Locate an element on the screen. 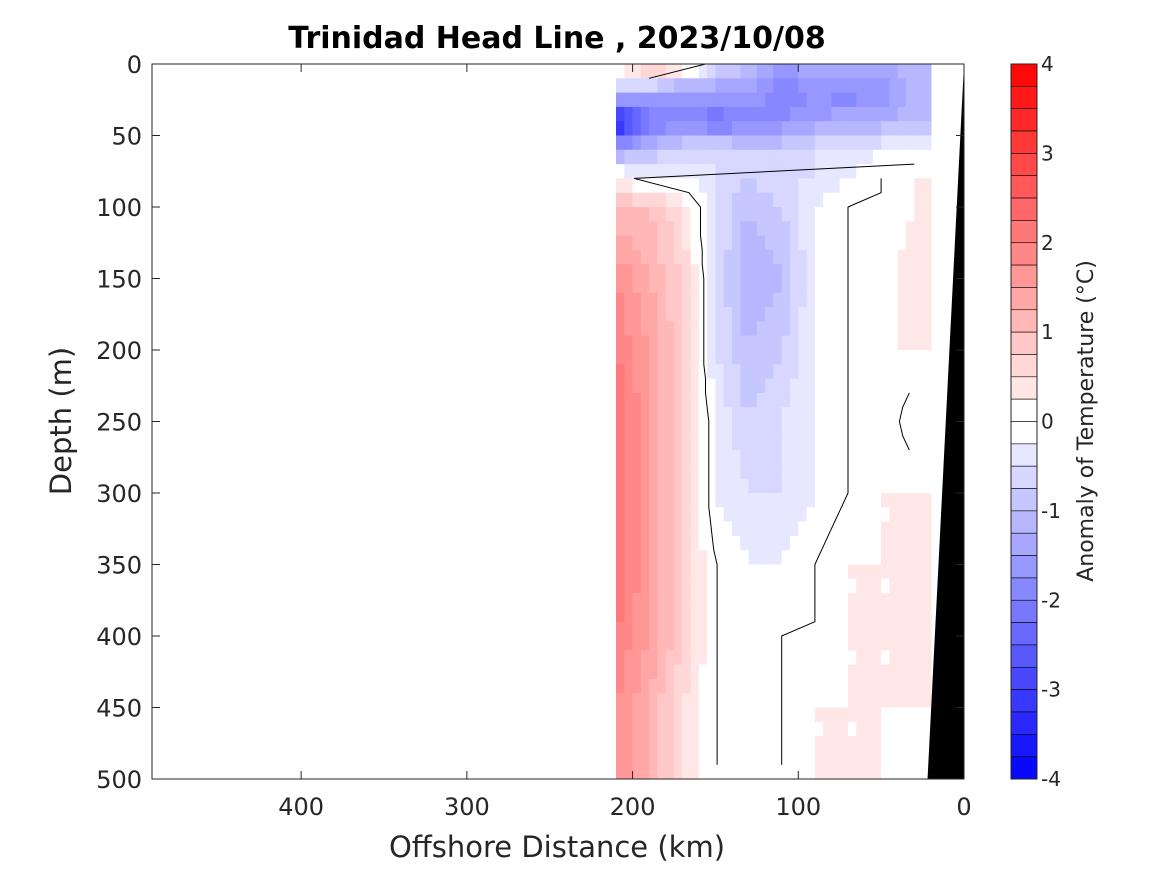 This screenshot has height=875, width=1167. colorbar-tick-label: 4 is located at coordinates (1047, 64).